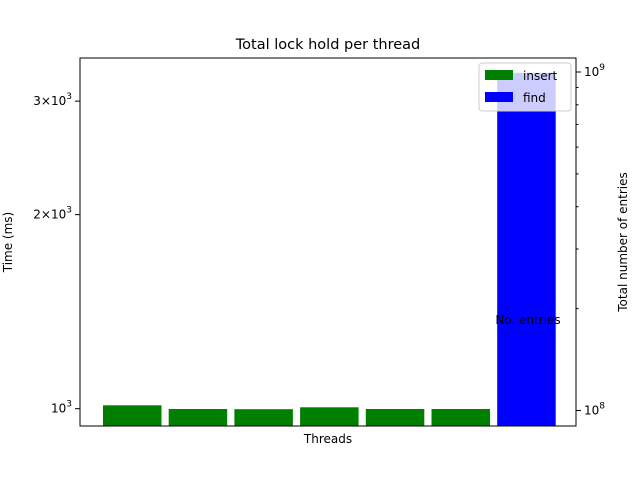 The image size is (640, 480). I want to click on x-axis-label: Threads, so click(327, 439).